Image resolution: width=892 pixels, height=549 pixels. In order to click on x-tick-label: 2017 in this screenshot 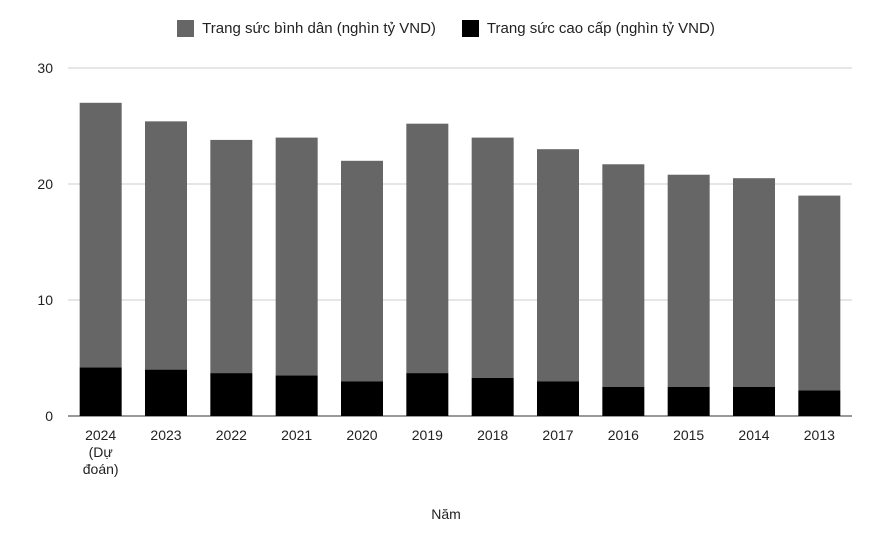, I will do `click(557, 435)`.